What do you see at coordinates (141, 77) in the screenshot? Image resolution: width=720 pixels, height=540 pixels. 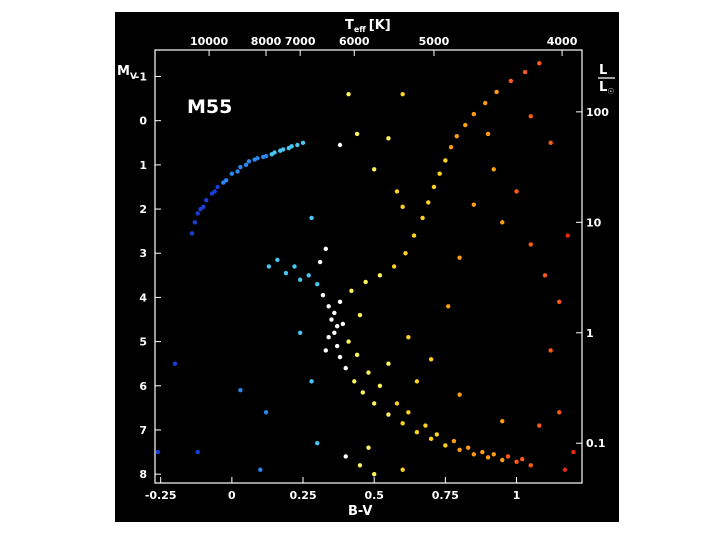 I see `y-tick-label: -1` at bounding box center [141, 77].